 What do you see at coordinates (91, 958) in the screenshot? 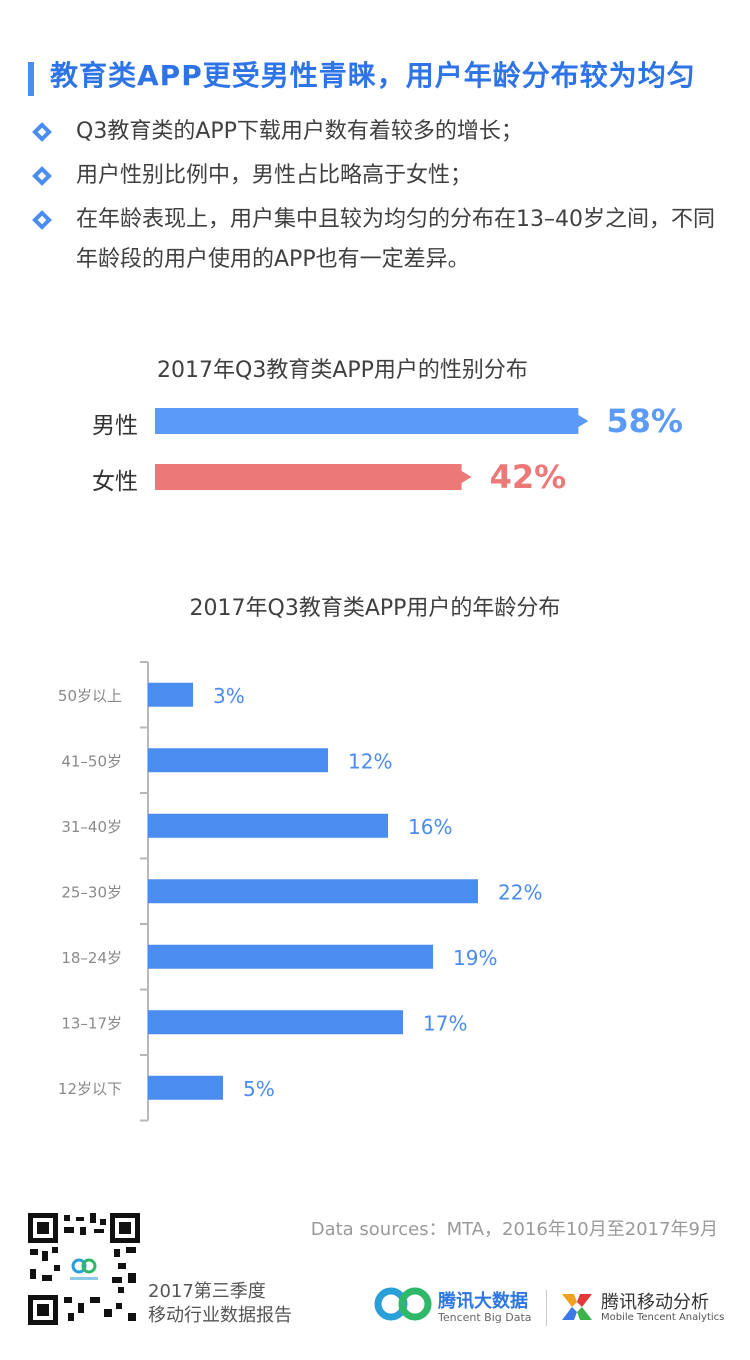
I see `age-category-label: 18–24岁` at bounding box center [91, 958].